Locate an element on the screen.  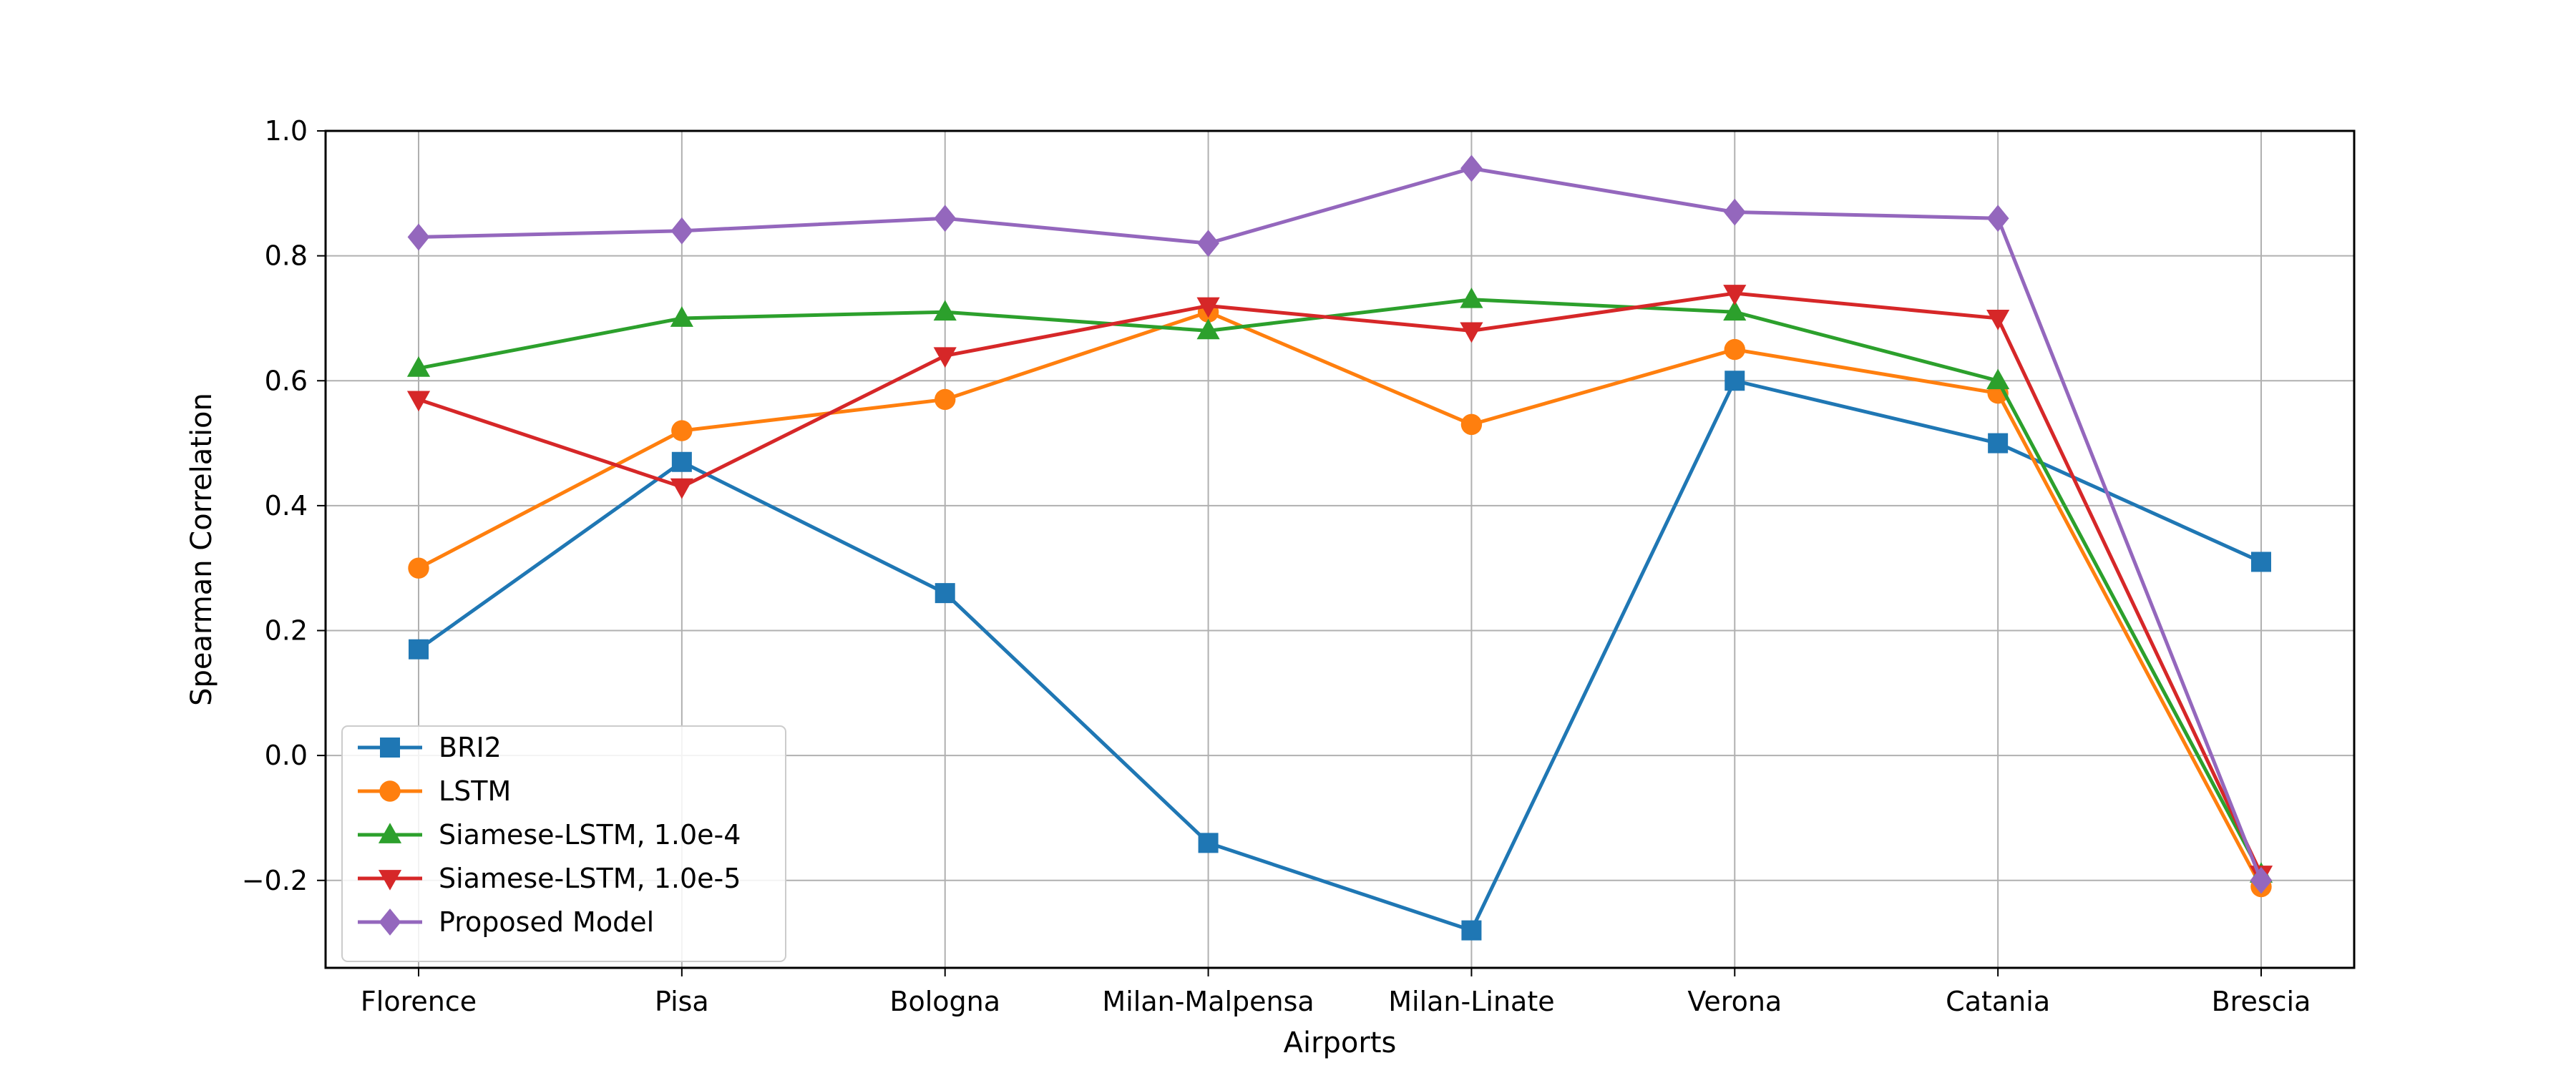
y-tick-label: −0.2 is located at coordinates (275, 880).